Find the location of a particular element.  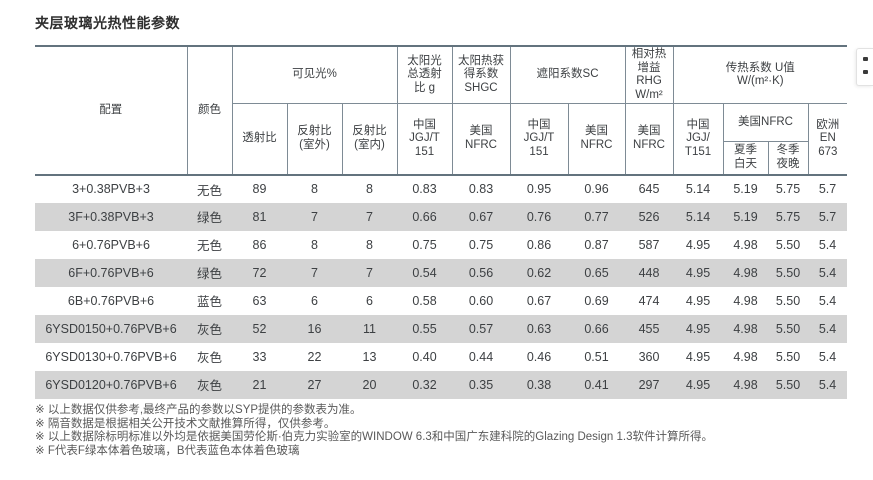

cell-u_eu: 5.7 is located at coordinates (827, 216).